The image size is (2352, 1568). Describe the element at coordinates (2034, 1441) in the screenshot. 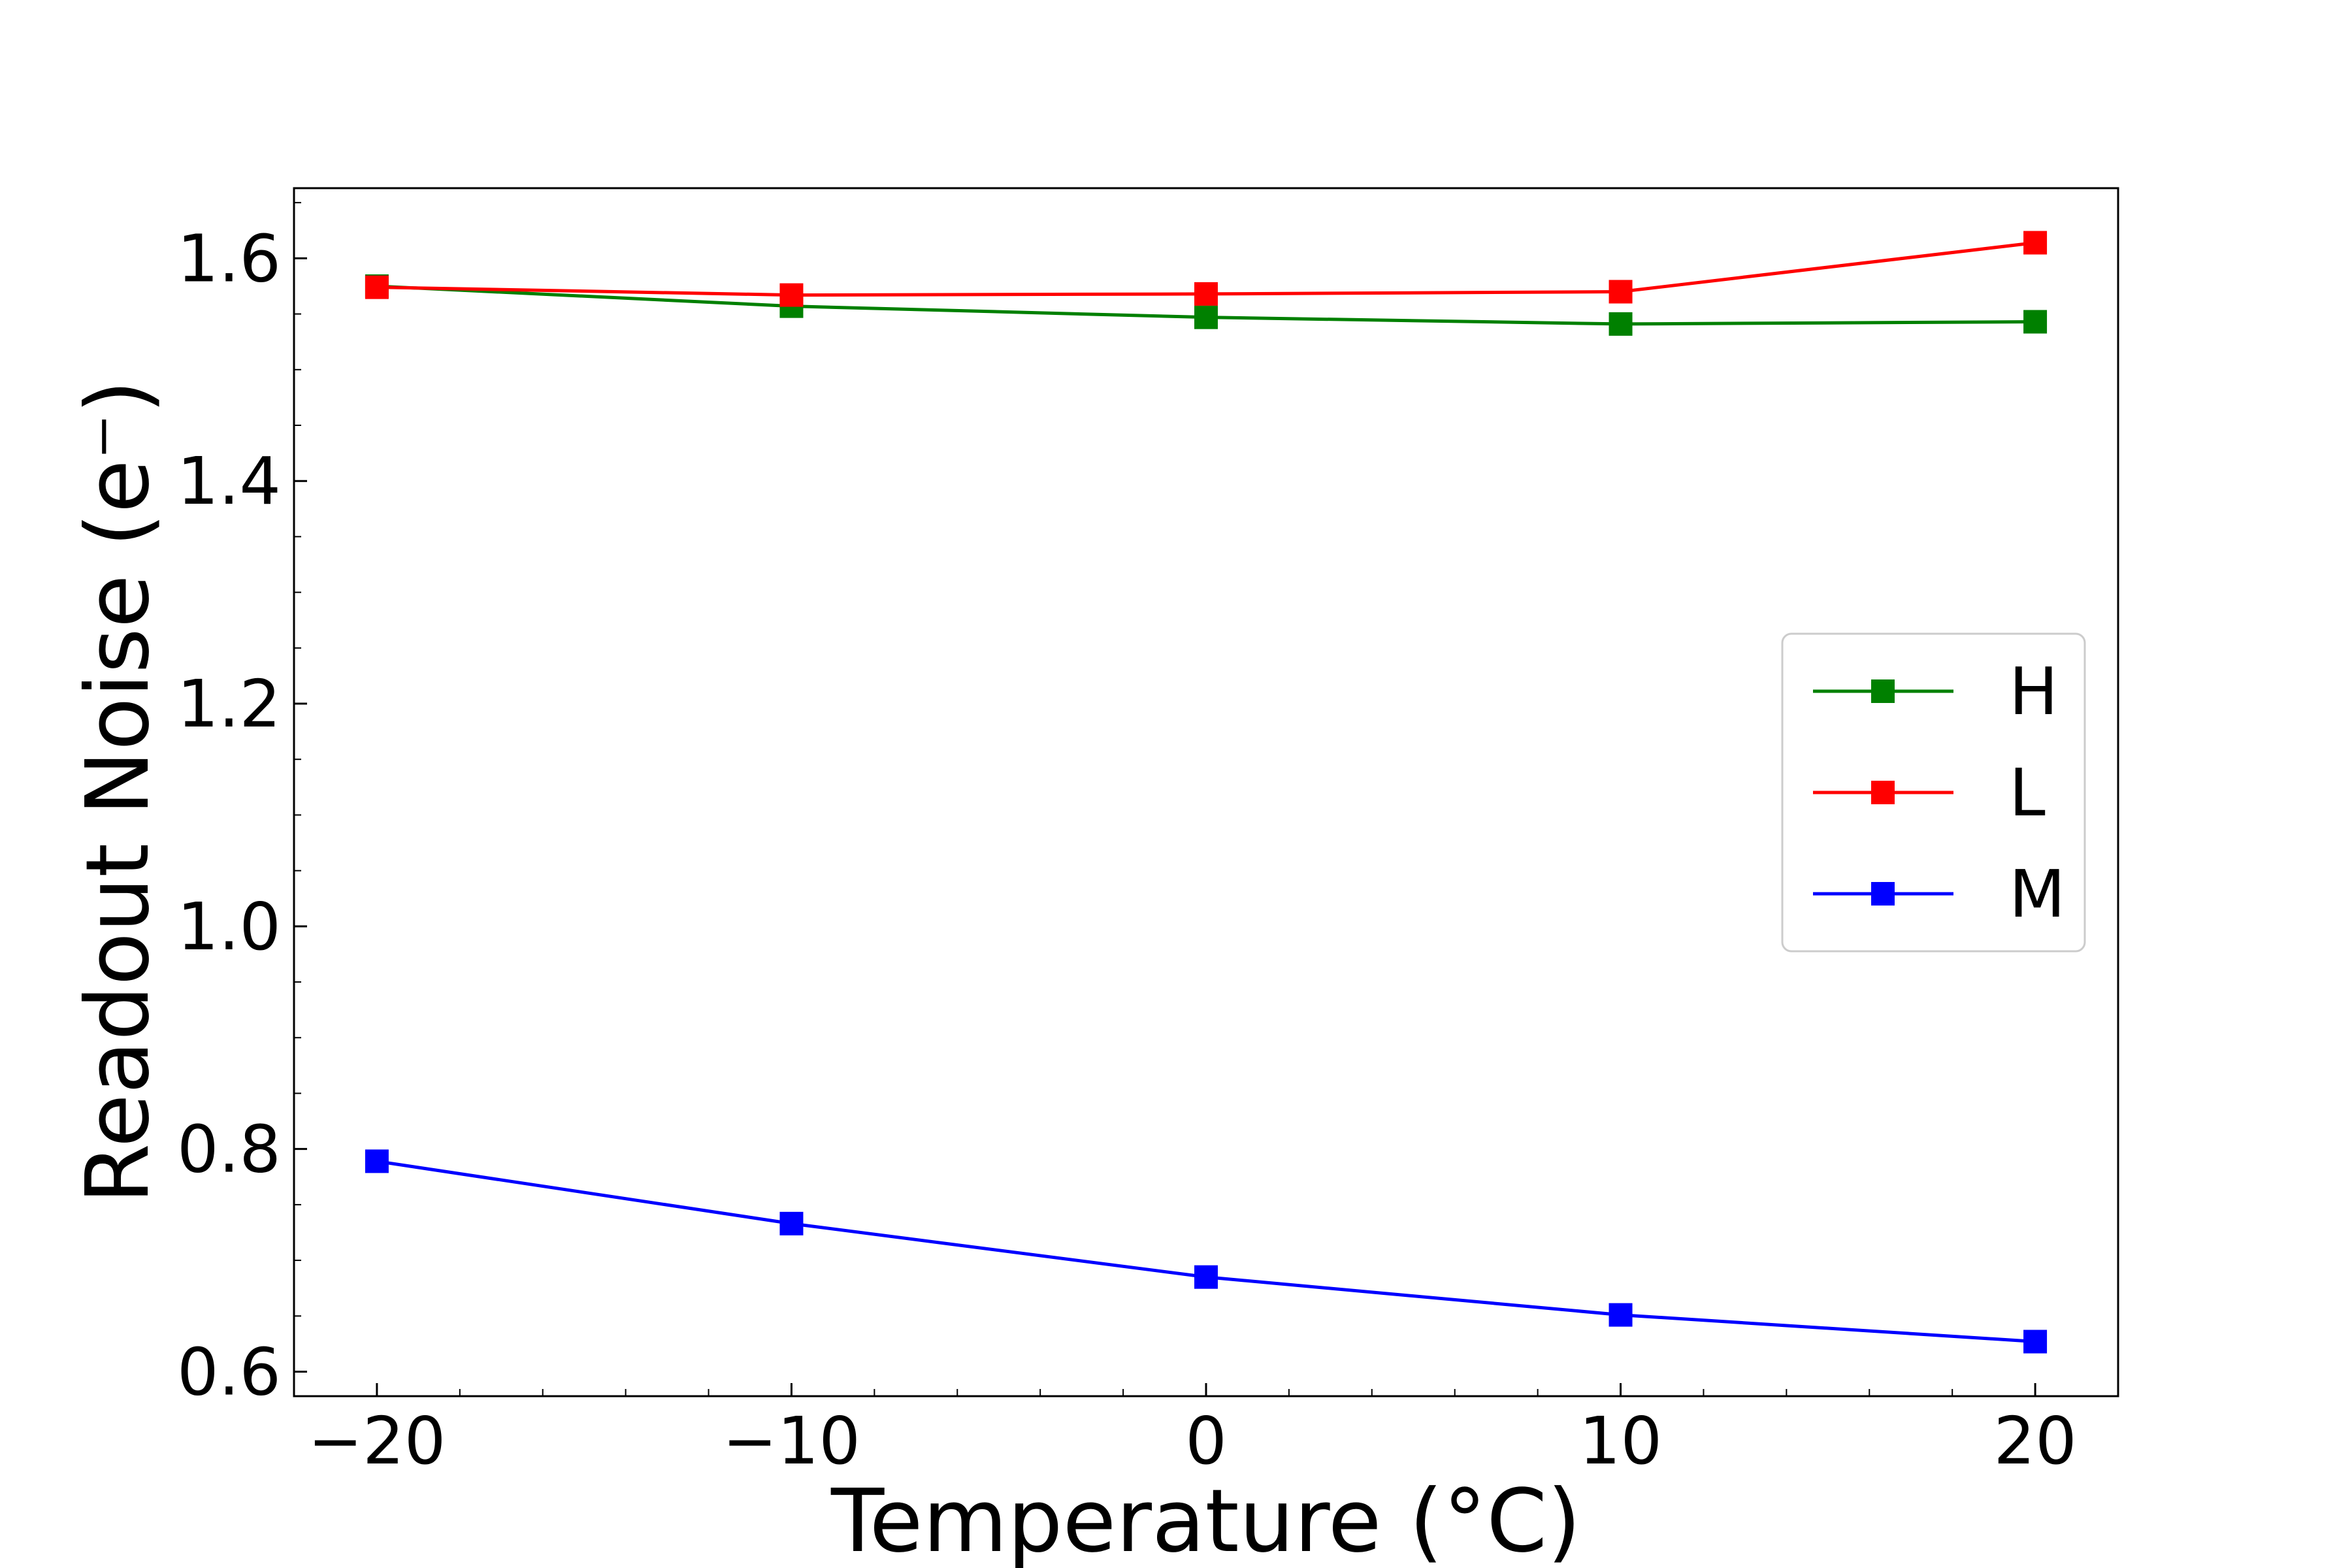

I see `x-tick-label: 20` at that location.